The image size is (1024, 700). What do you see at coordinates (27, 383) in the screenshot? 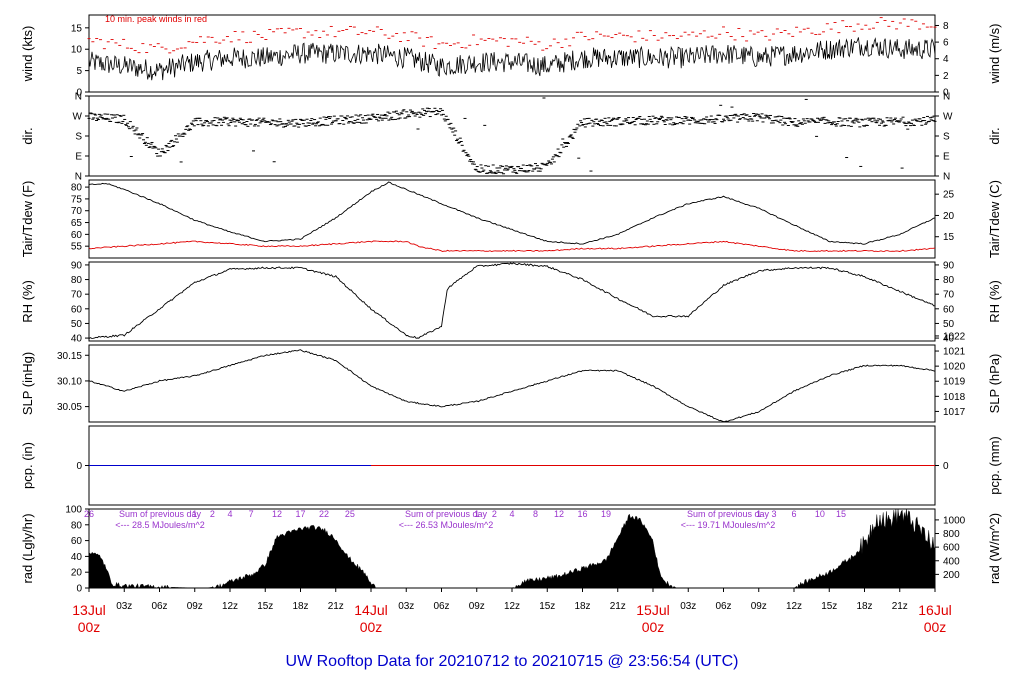
I see `slp-left-axis-label: SLP (inHg)` at bounding box center [27, 383].